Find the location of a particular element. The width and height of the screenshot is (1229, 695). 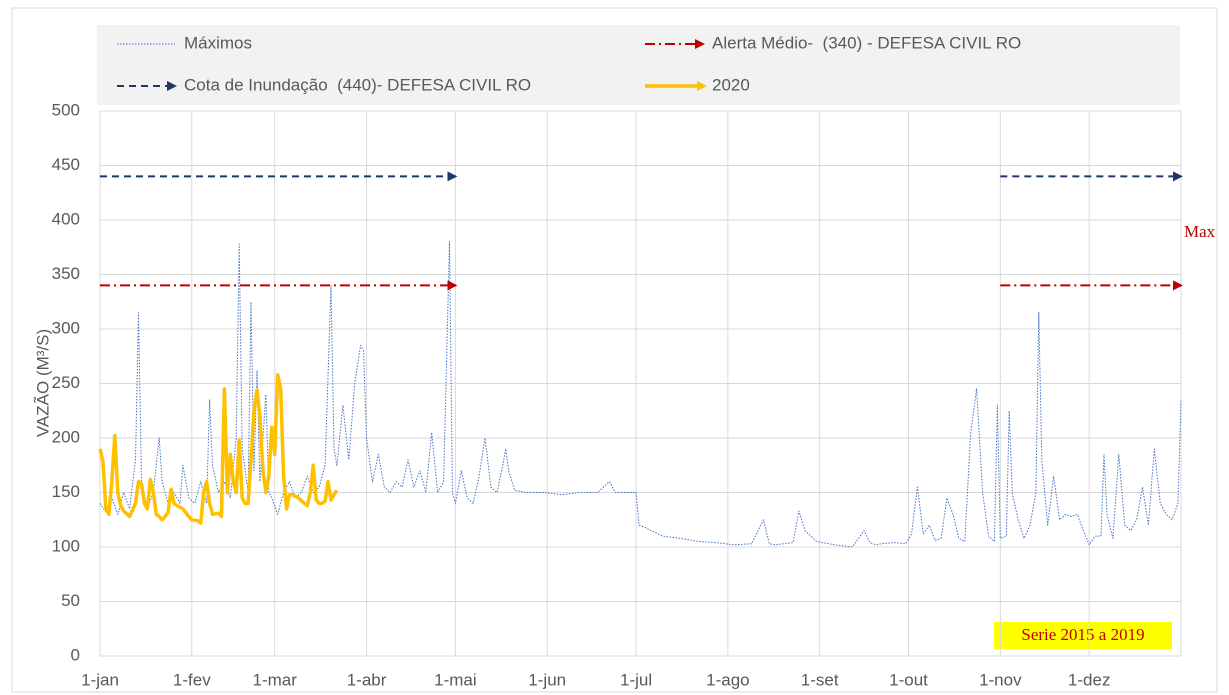

x-tick-label: 1-out is located at coordinates (908, 679).